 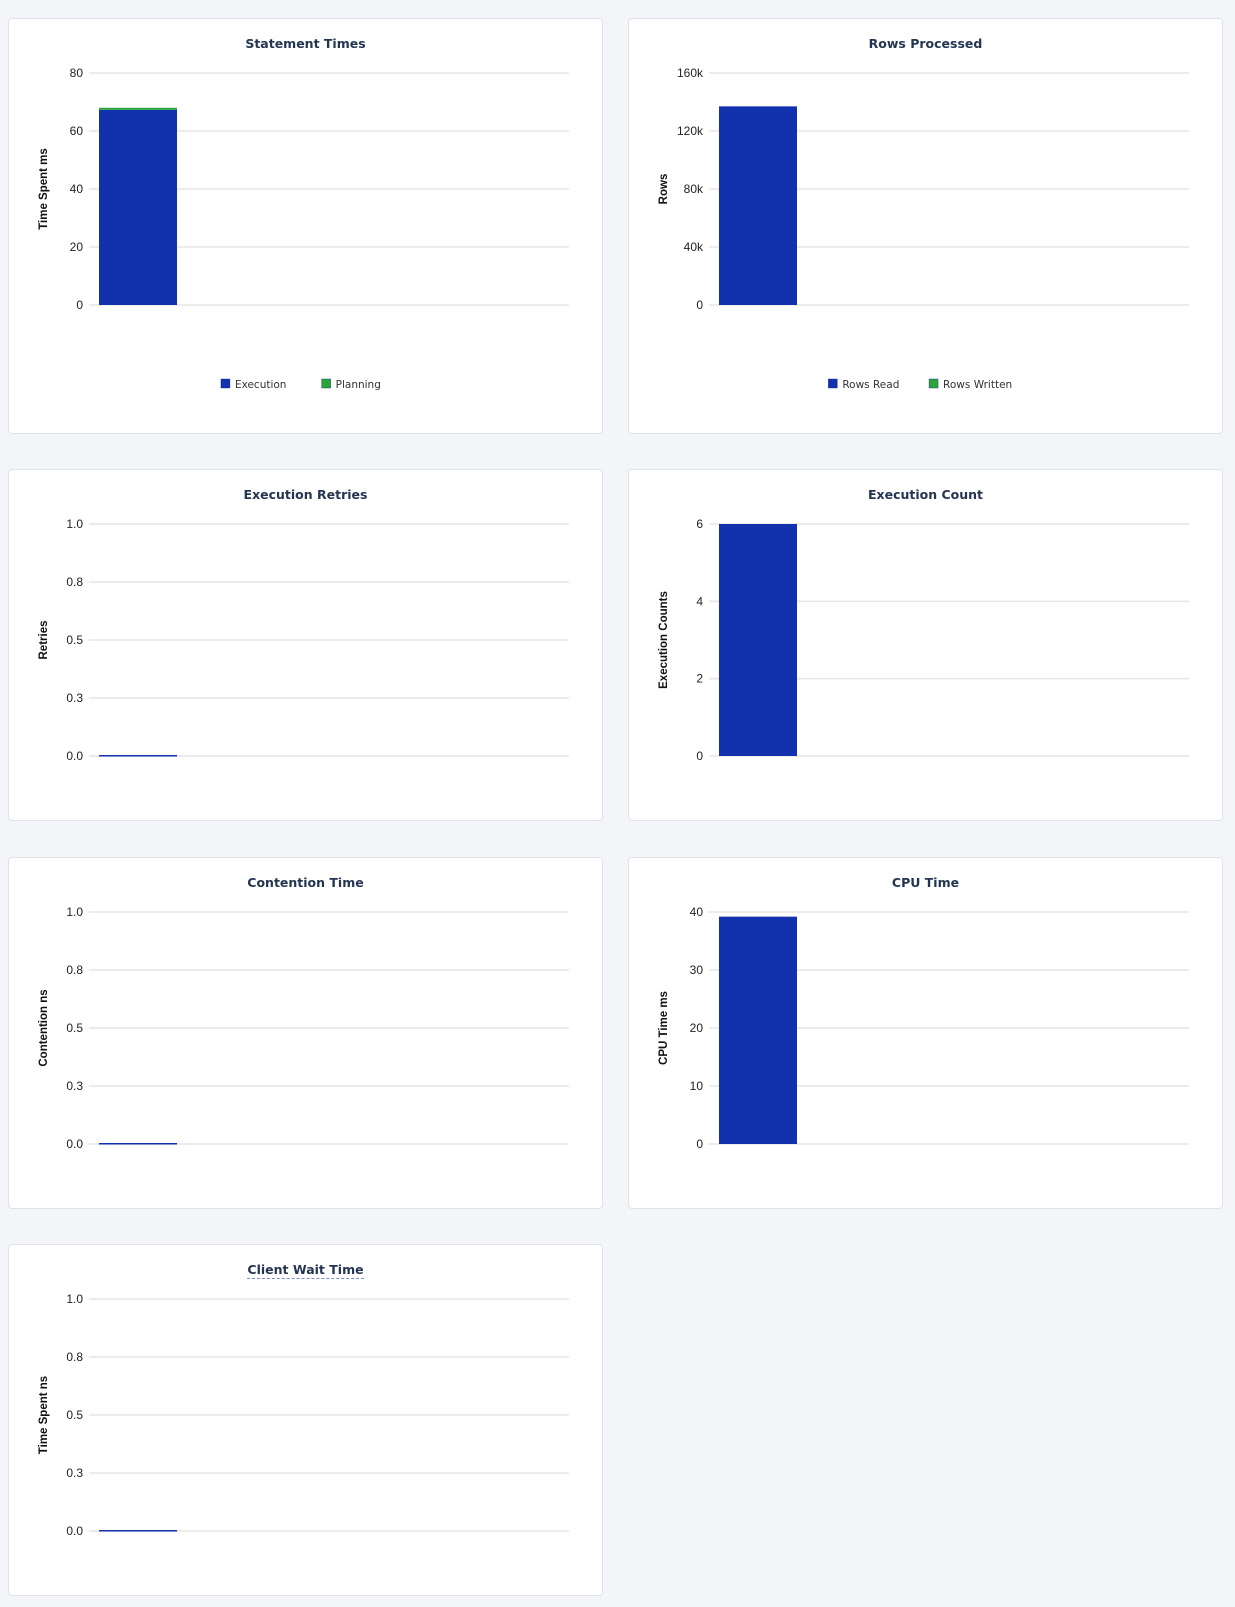 I want to click on y-tick-label: 30, so click(x=697, y=970).